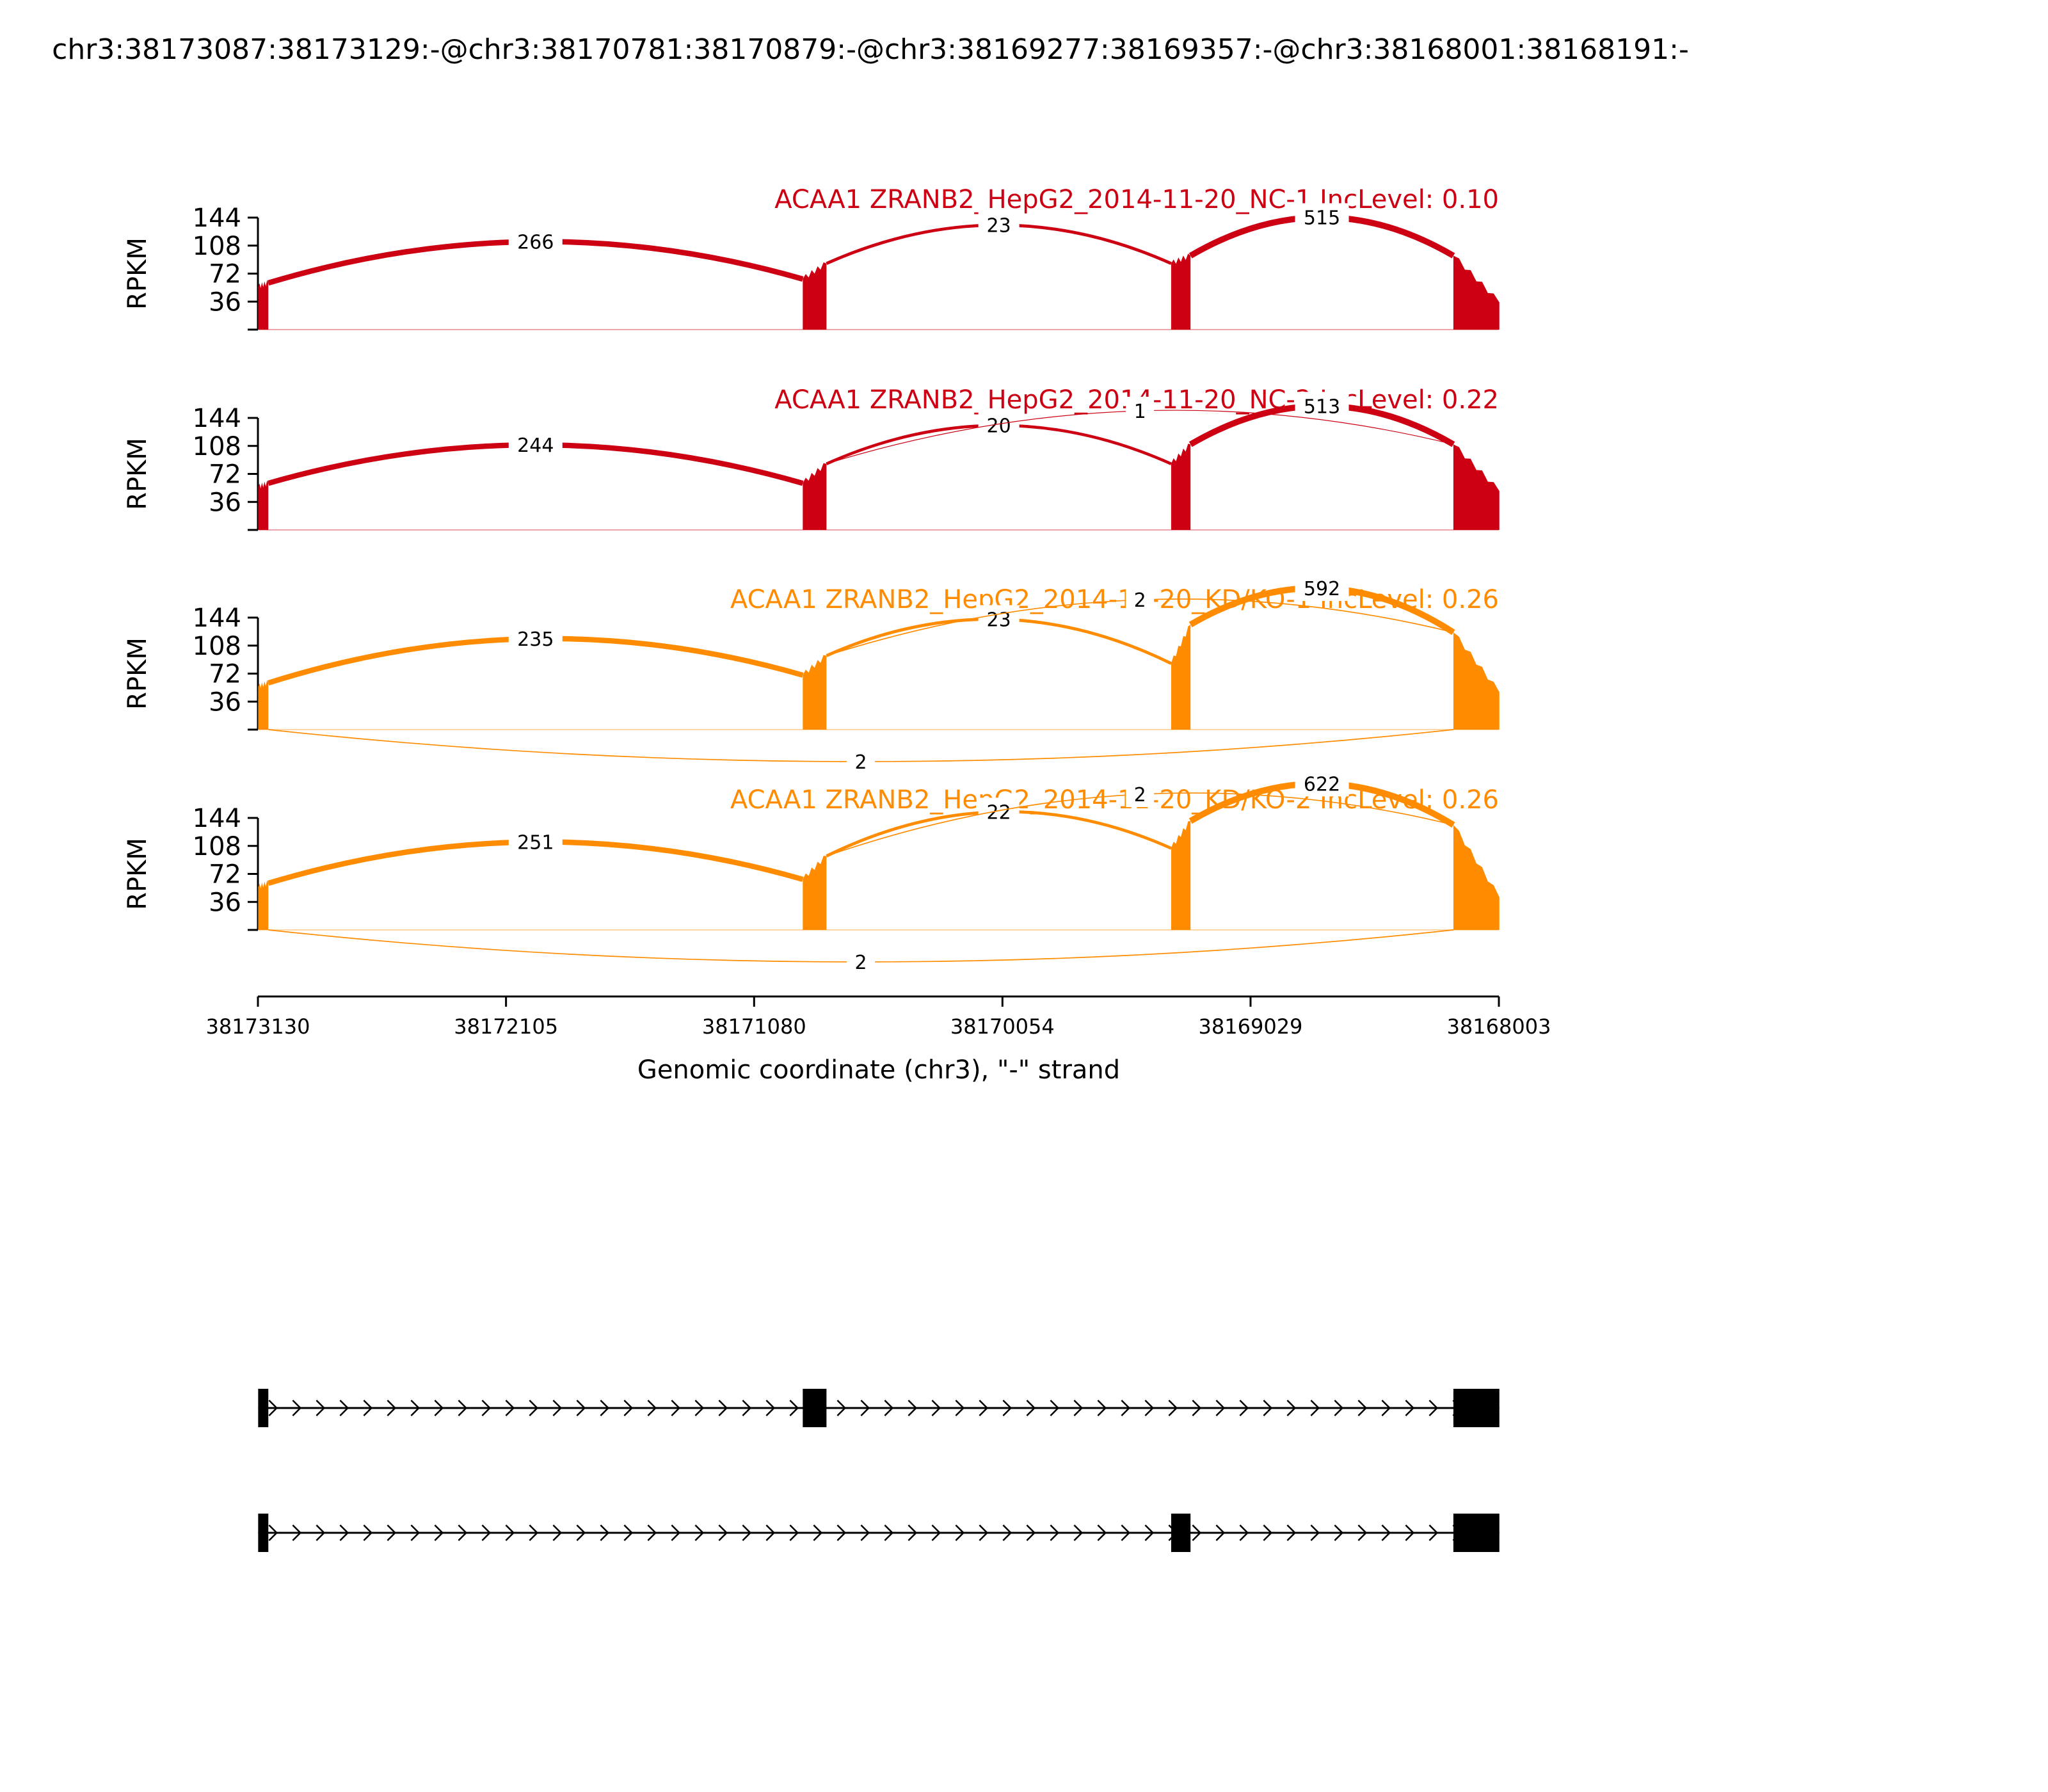 This screenshot has width=2048, height=1792. What do you see at coordinates (535, 639) in the screenshot?
I see `junction-count-label: 235` at bounding box center [535, 639].